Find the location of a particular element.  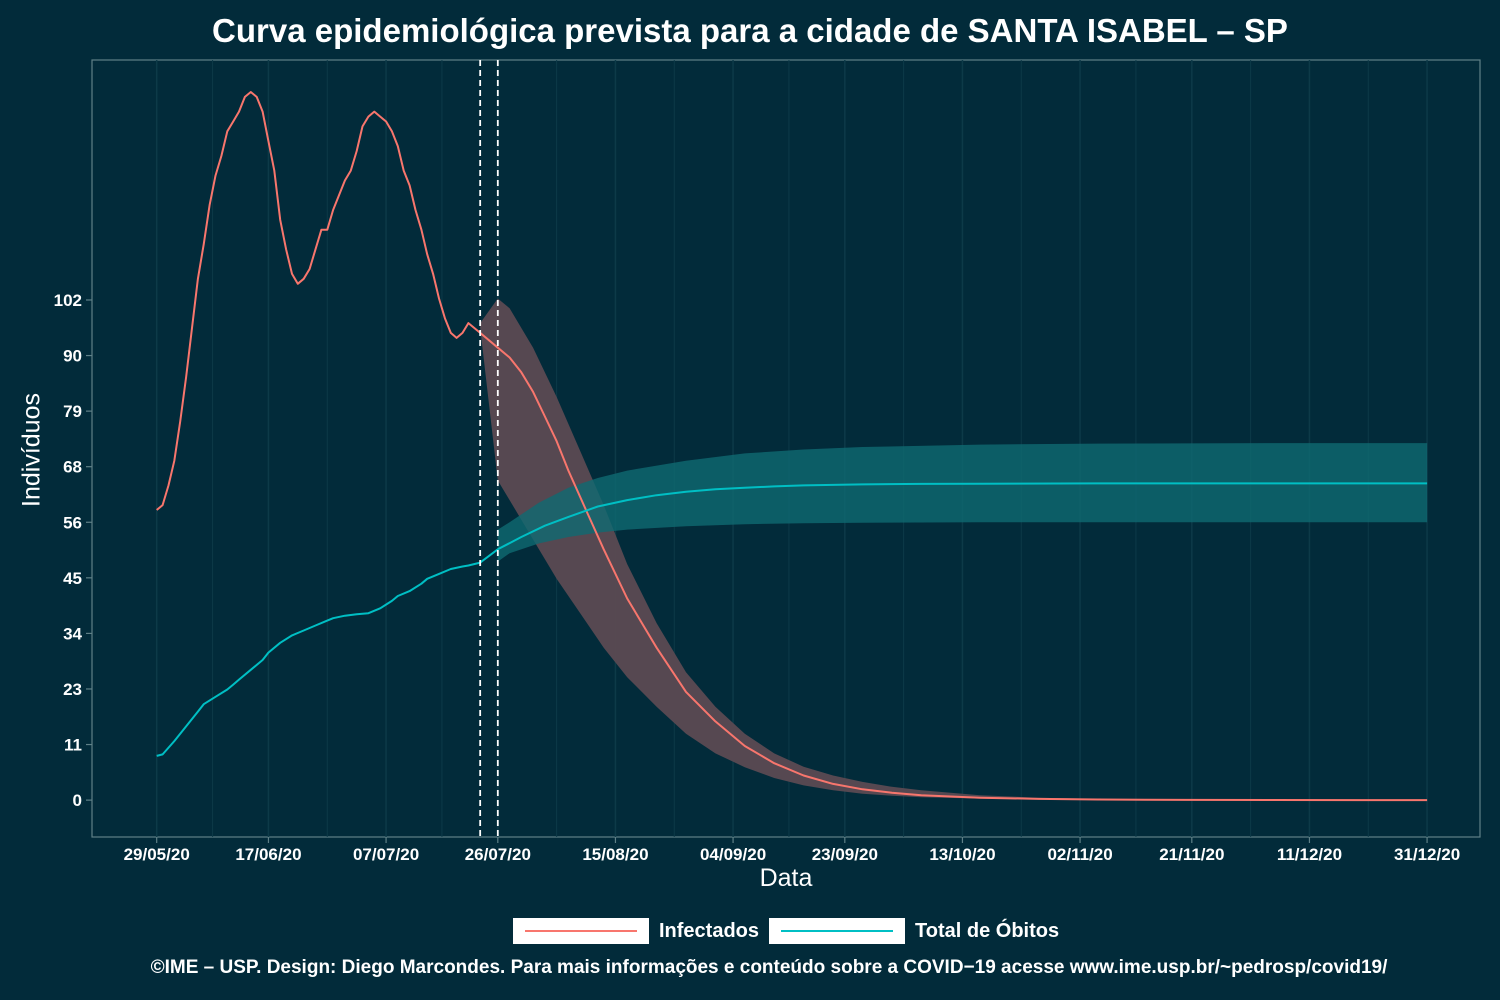

x-tick-label-5: 04/09/20 is located at coordinates (733, 854).